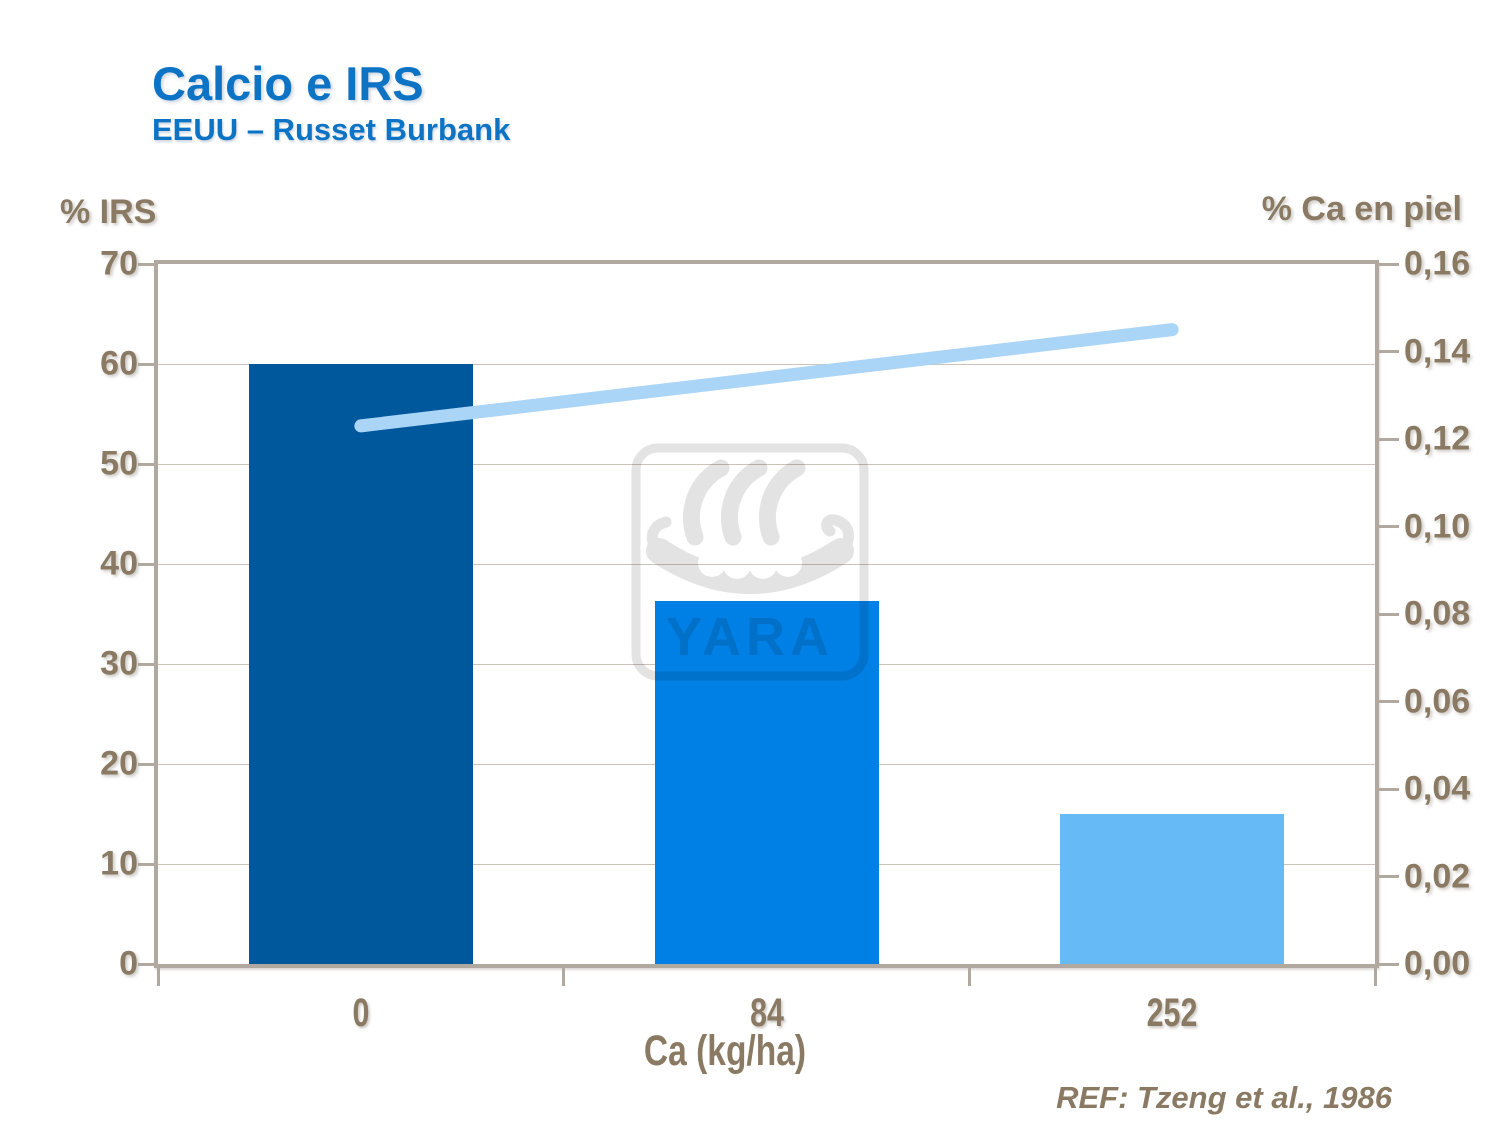  What do you see at coordinates (119, 763) in the screenshot?
I see `left-tick-label: 20` at bounding box center [119, 763].